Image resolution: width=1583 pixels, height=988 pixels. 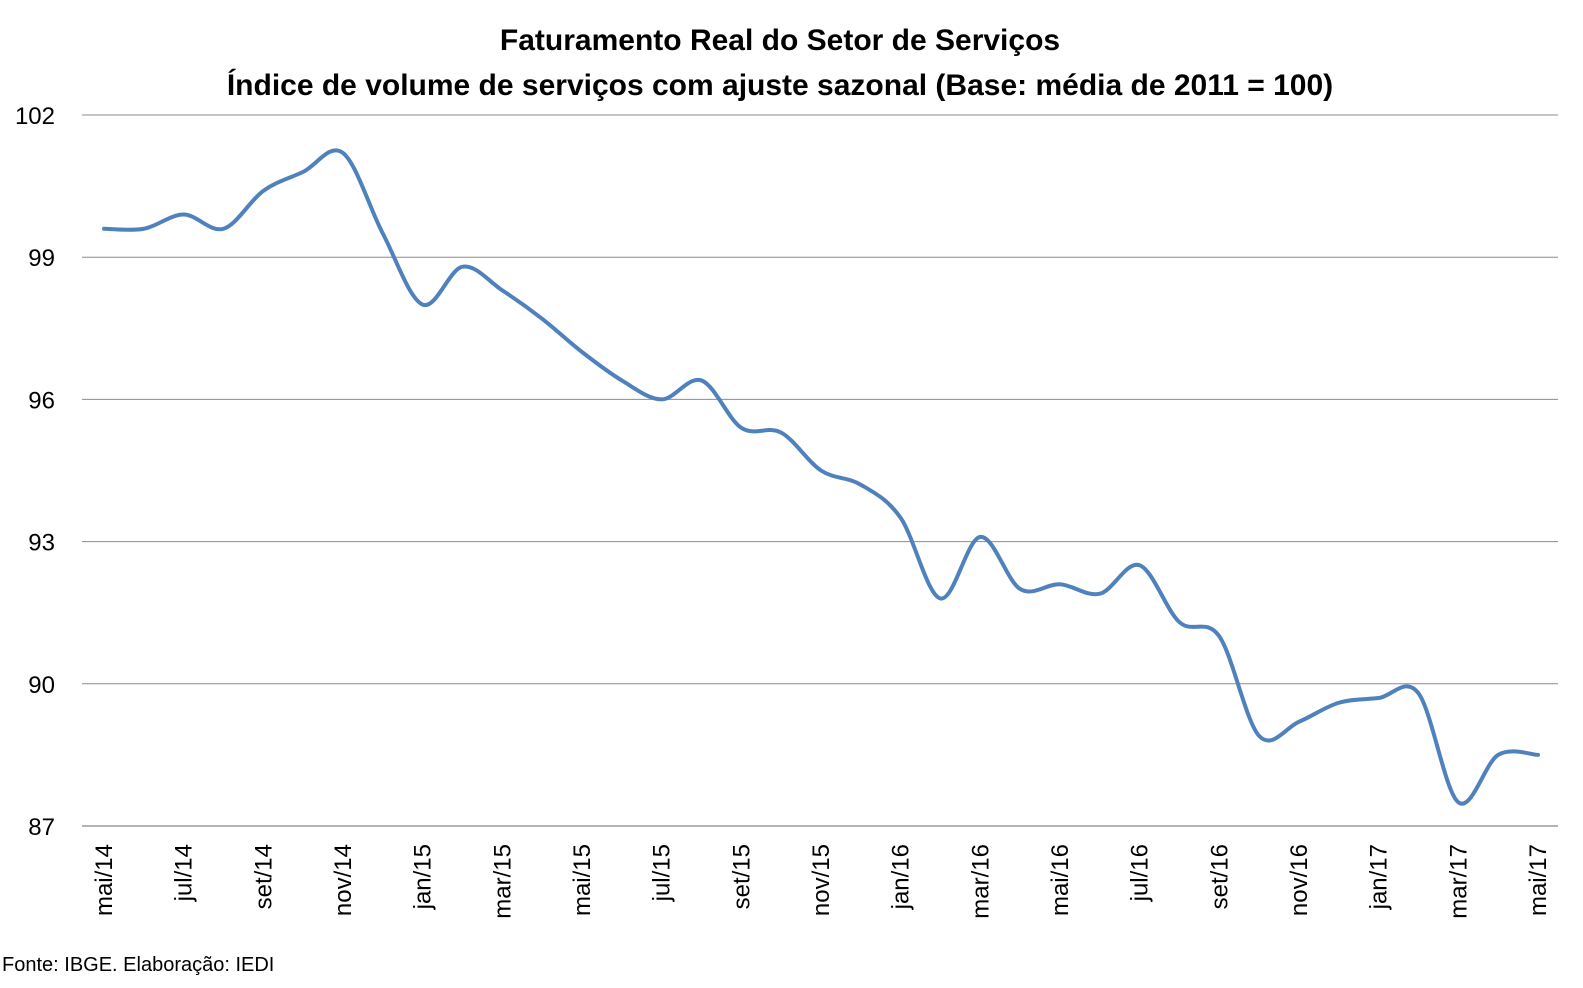 I want to click on x-tick-label: mai/17, so click(x=1538, y=880).